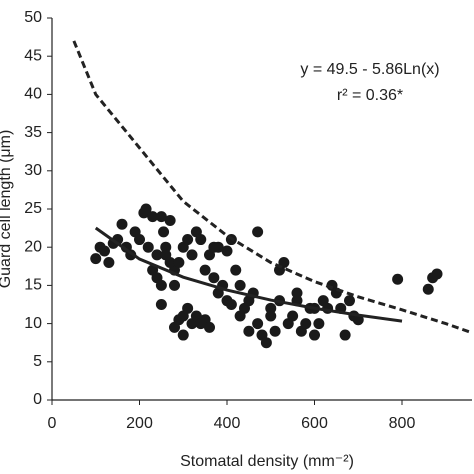 The width and height of the screenshot is (474, 474). What do you see at coordinates (33, 17) in the screenshot?
I see `y-tick-label: 50` at bounding box center [33, 17].